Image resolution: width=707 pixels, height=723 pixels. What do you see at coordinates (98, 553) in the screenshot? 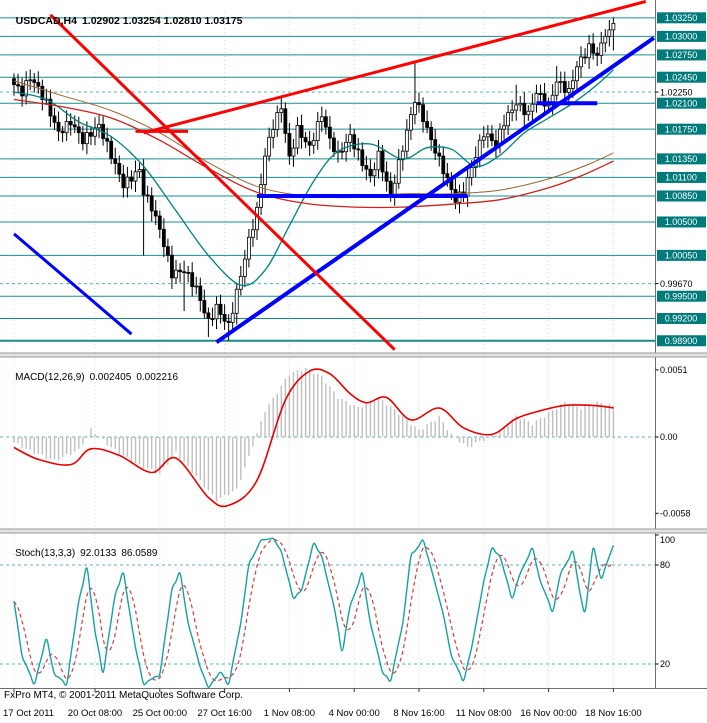
I see `stoch-k-value: 92.0133` at bounding box center [98, 553].